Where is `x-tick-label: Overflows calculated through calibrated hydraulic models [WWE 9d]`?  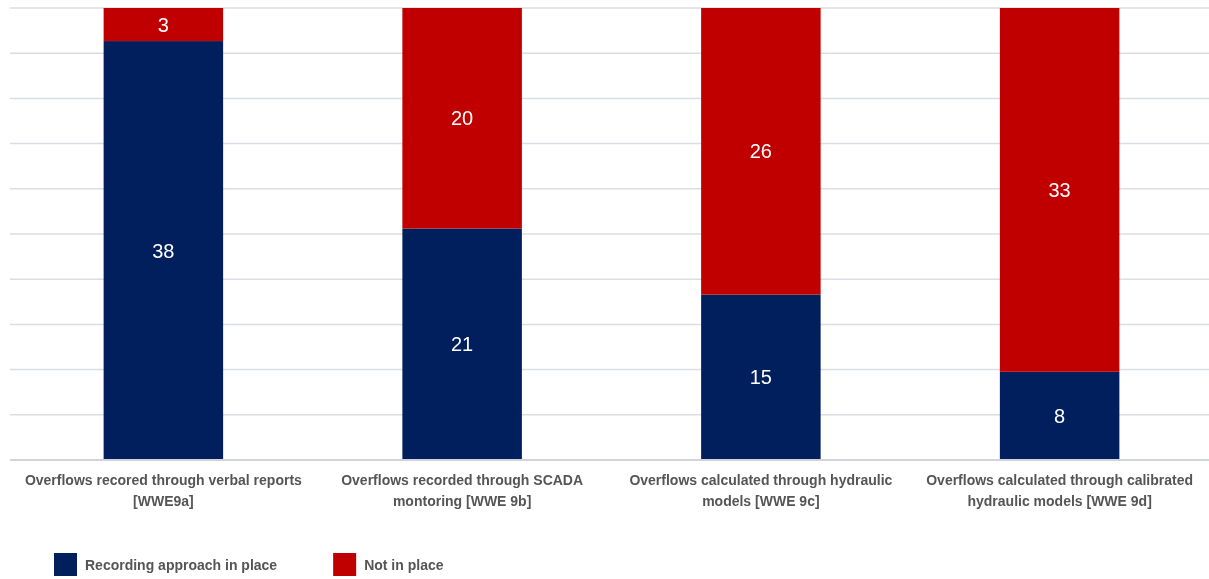
x-tick-label: Overflows calculated through calibrated hydraulic models [WWE 9d] is located at coordinates (1060, 490).